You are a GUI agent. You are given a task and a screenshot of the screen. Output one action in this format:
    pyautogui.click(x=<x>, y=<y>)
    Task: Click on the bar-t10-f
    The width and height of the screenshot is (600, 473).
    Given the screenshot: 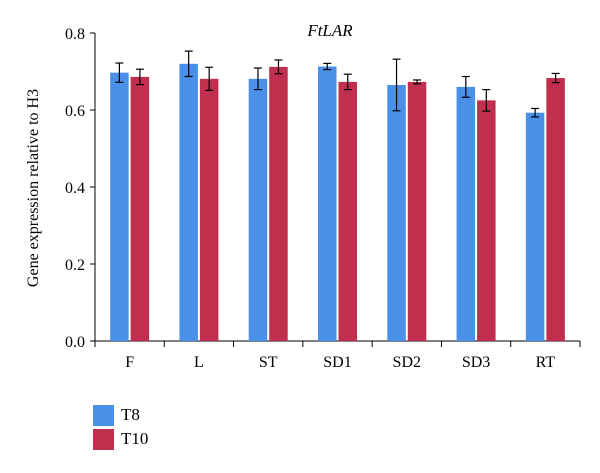 What is the action you would take?
    pyautogui.click(x=140, y=208)
    